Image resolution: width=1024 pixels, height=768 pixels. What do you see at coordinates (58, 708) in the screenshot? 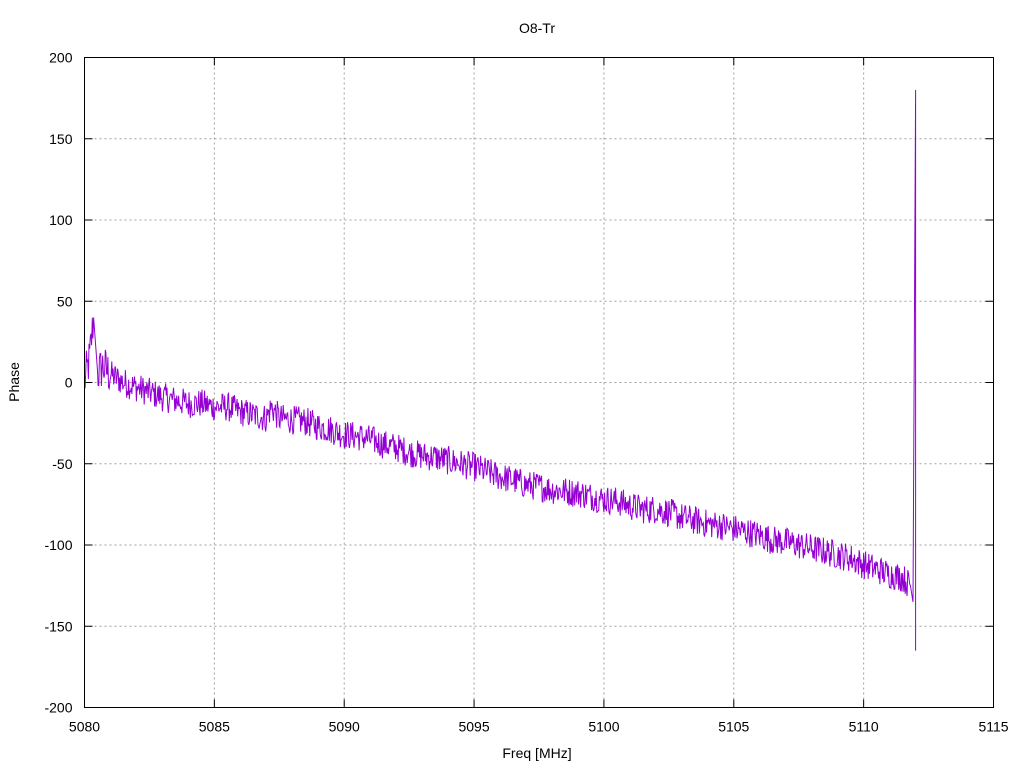
I see `y-tick-label: -200` at bounding box center [58, 708].